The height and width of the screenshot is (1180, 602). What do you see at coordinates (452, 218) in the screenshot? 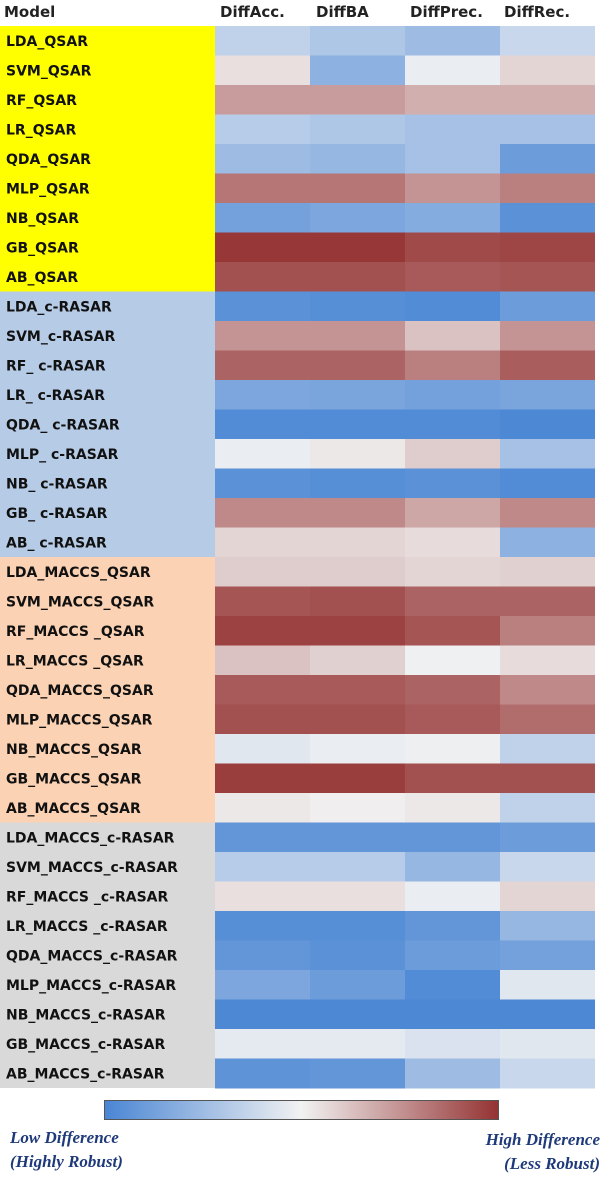
I see `heatmap-cell-r7-c3` at bounding box center [452, 218].